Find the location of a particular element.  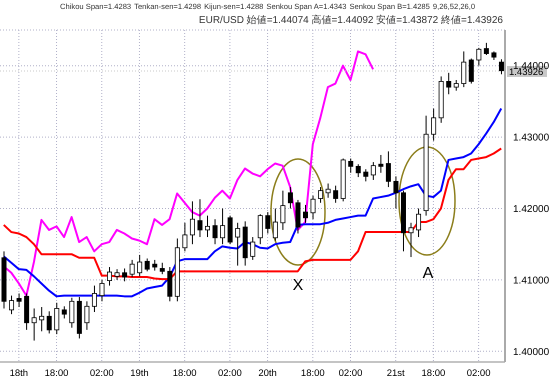

x-tick-label: 20th is located at coordinates (267, 373).